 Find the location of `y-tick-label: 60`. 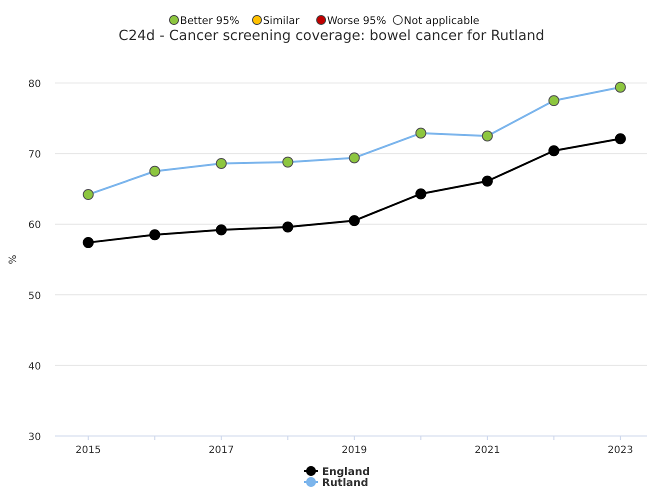

y-tick-label: 60 is located at coordinates (34, 226).